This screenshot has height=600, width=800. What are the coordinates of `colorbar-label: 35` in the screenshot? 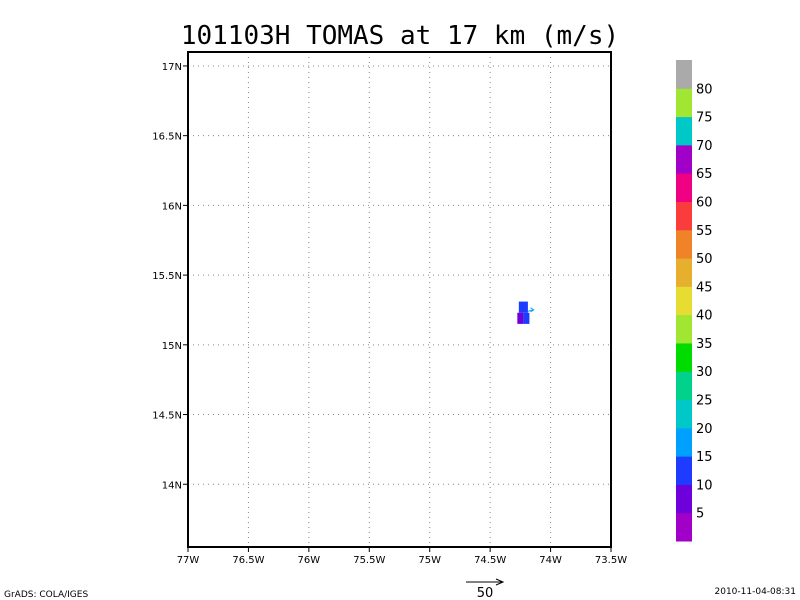 It's located at (704, 344).